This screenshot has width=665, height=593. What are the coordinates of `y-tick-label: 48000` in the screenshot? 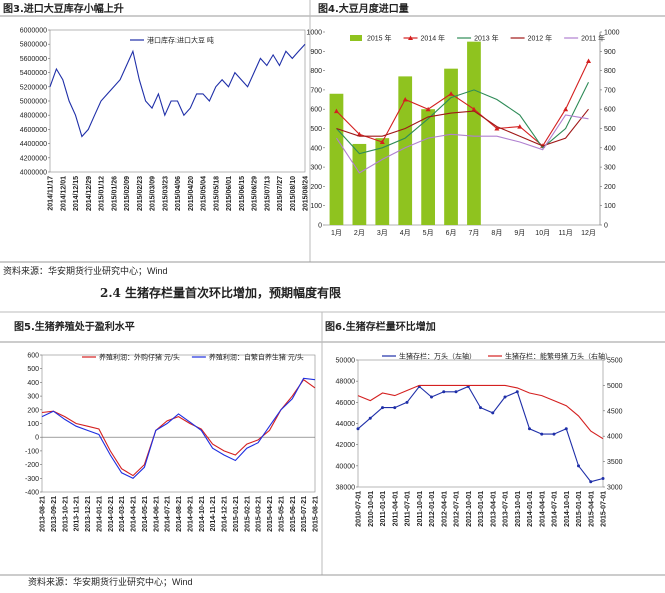 It's located at (346, 382).